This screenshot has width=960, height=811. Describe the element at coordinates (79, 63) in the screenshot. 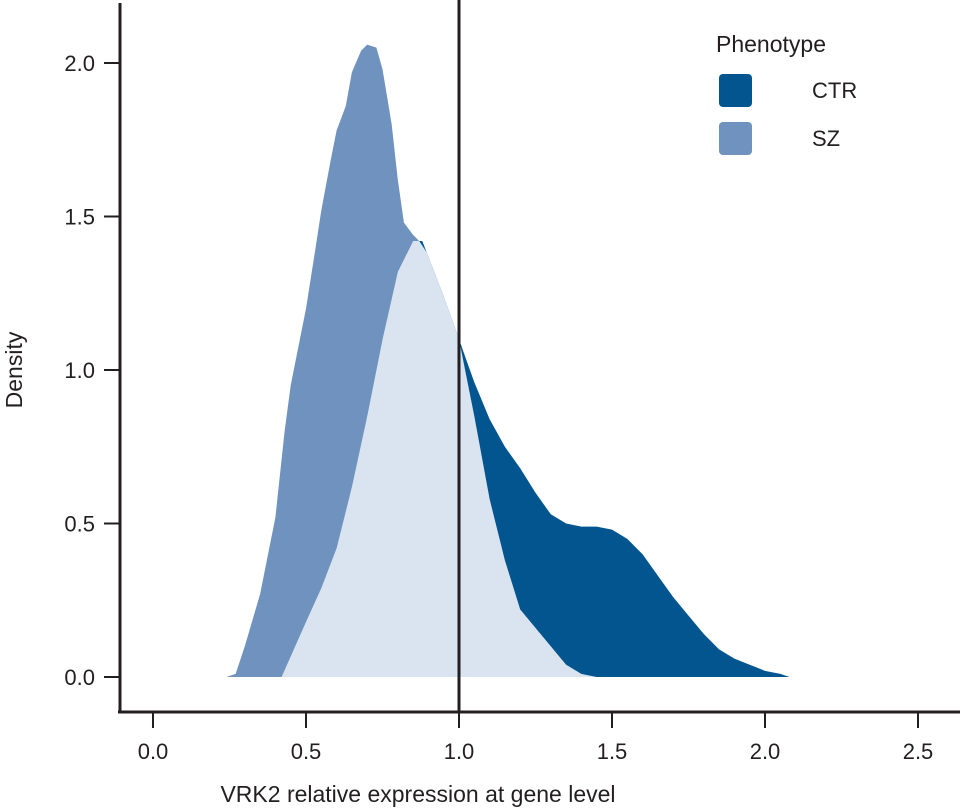

I see `y-tick-label: 2.0` at that location.